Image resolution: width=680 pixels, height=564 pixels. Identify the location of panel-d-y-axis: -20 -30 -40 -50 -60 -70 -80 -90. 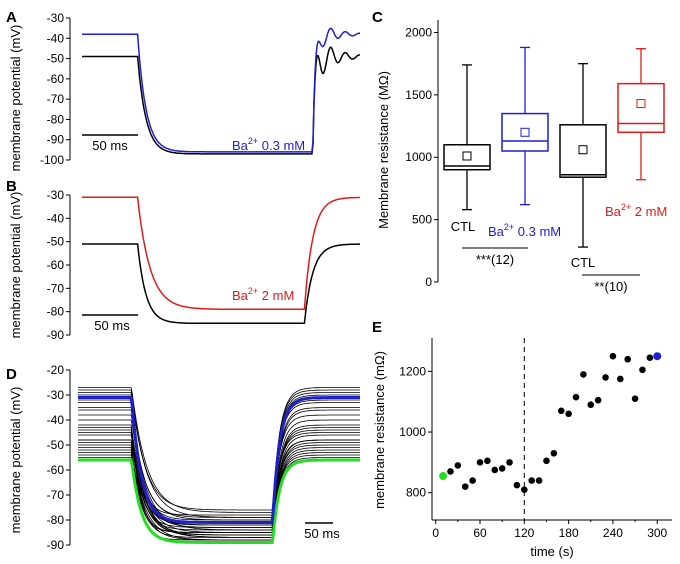
(59, 457).